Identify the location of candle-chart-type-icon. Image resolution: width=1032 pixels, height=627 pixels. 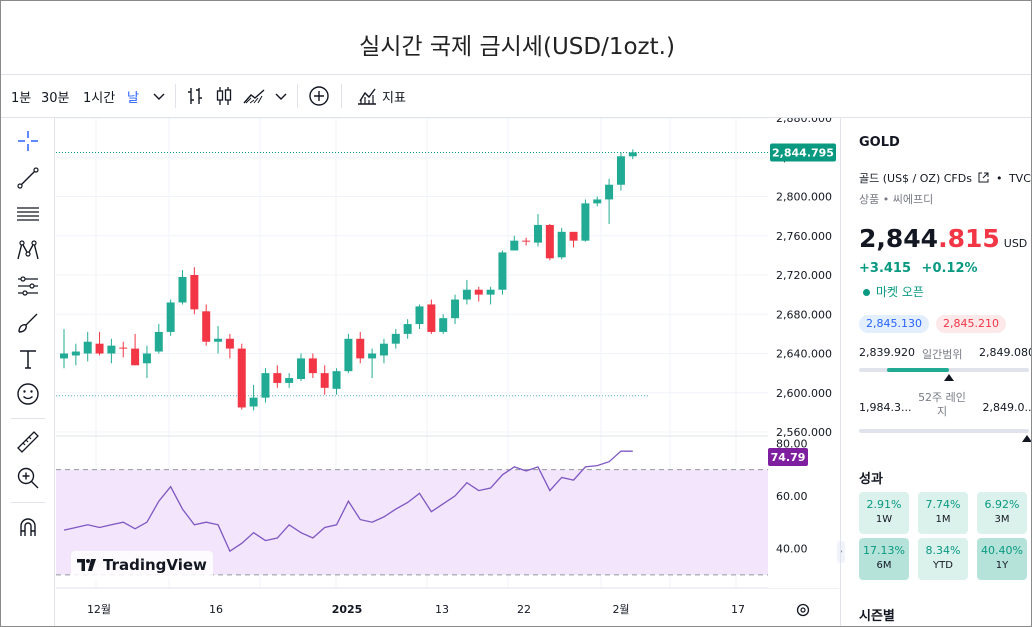
(224, 96).